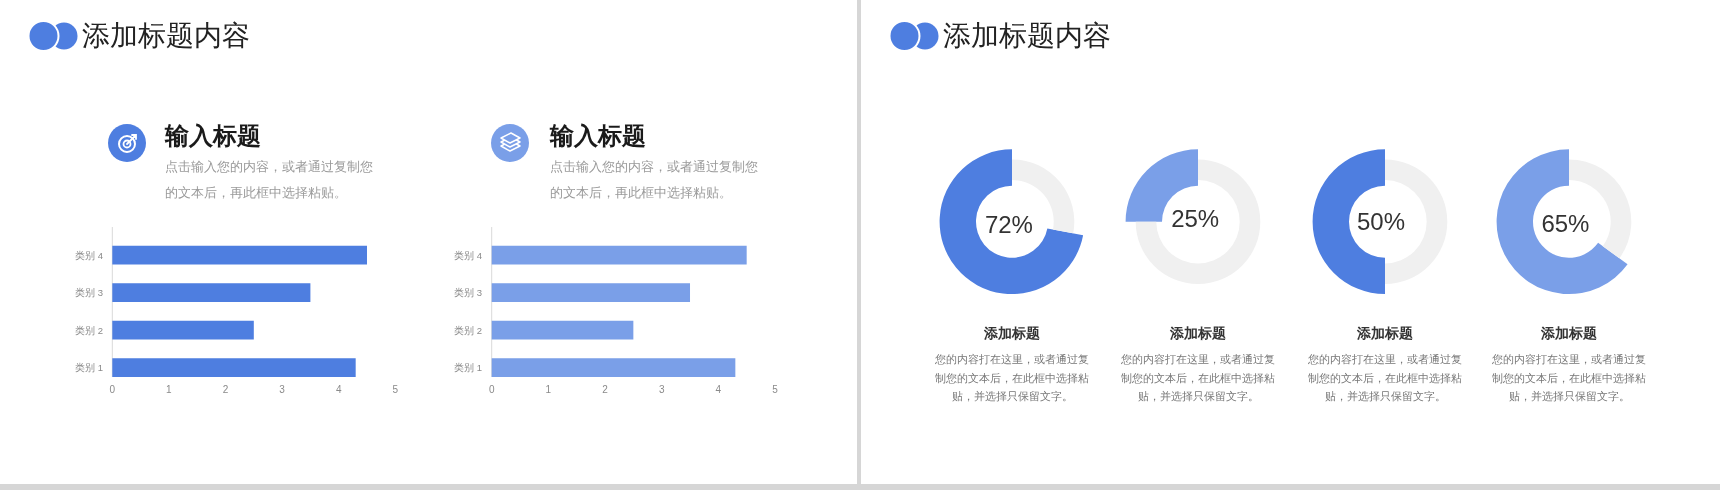 The image size is (1720, 490). Describe the element at coordinates (1009, 224) in the screenshot. I see `data-label: 72%` at that location.